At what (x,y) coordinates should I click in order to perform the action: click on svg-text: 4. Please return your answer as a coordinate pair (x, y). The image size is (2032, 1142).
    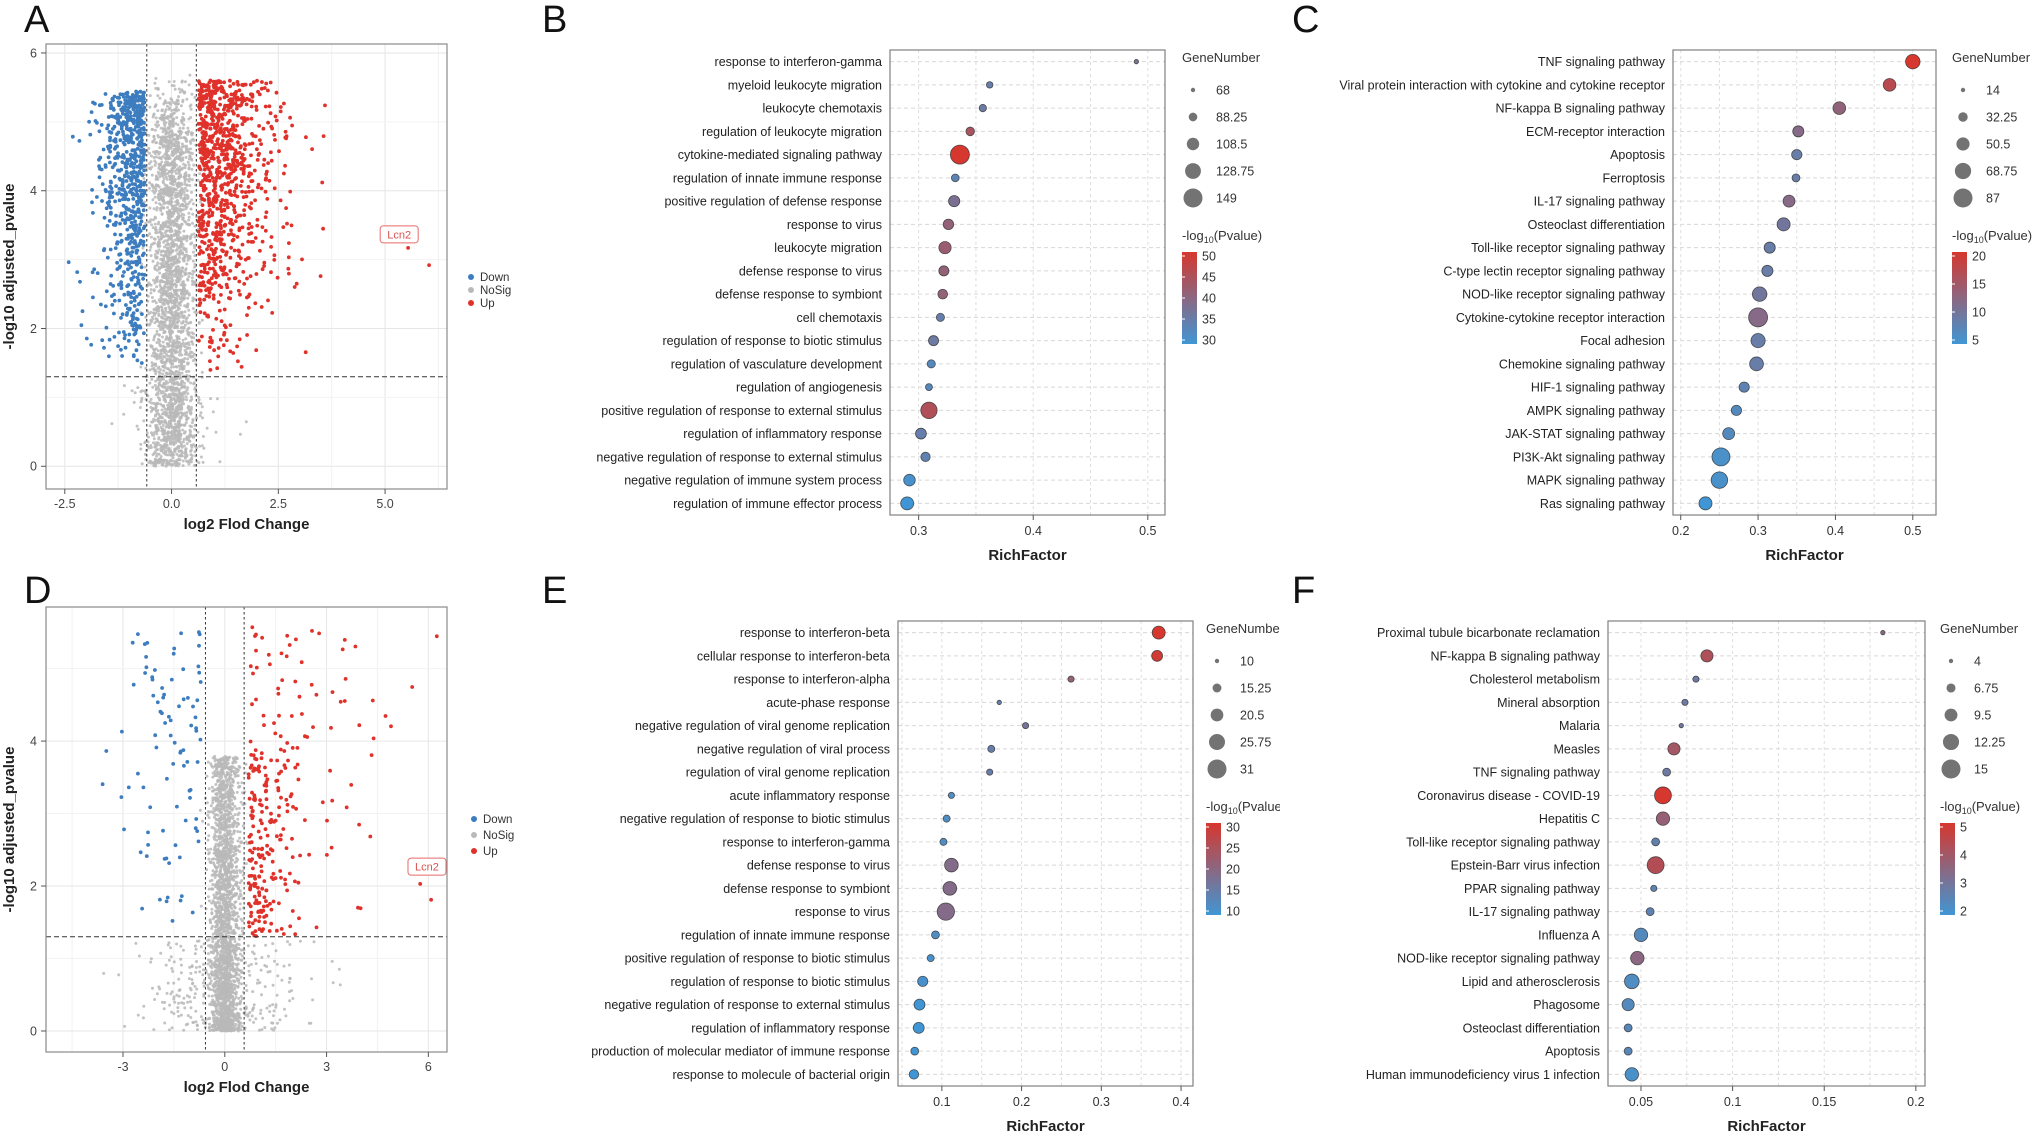
    Looking at the image, I should click on (33, 191).